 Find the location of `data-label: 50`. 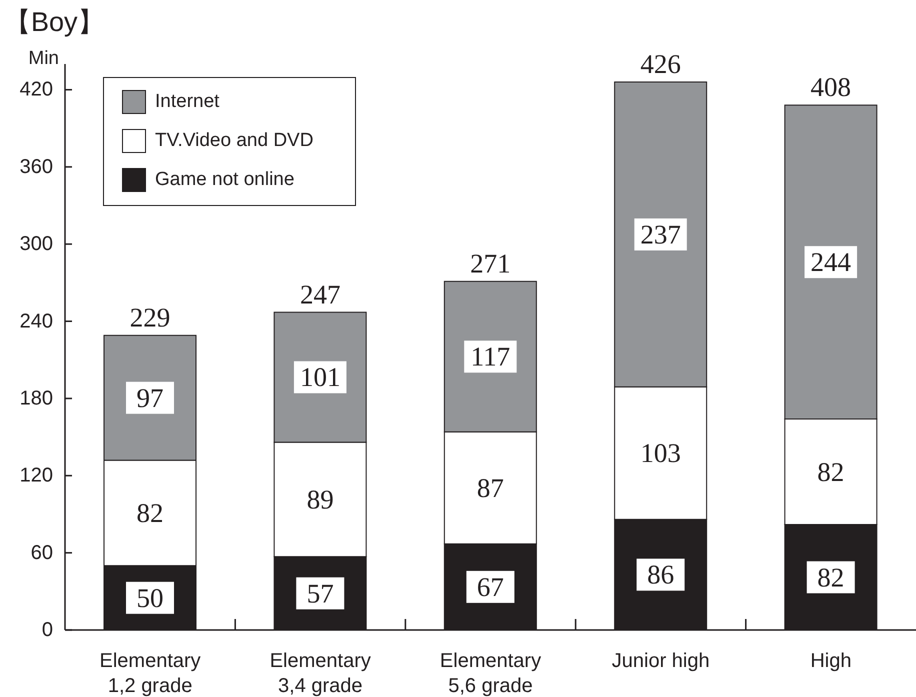

data-label: 50 is located at coordinates (150, 597).